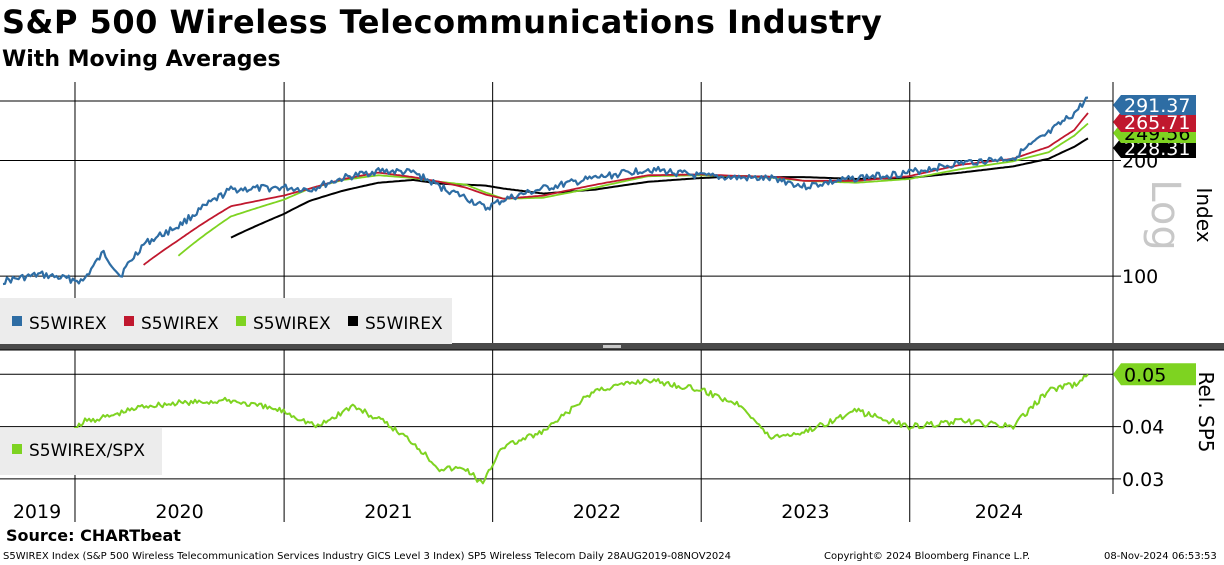  Describe the element at coordinates (388, 512) in the screenshot. I see `x-tick-label: 2021` at that location.